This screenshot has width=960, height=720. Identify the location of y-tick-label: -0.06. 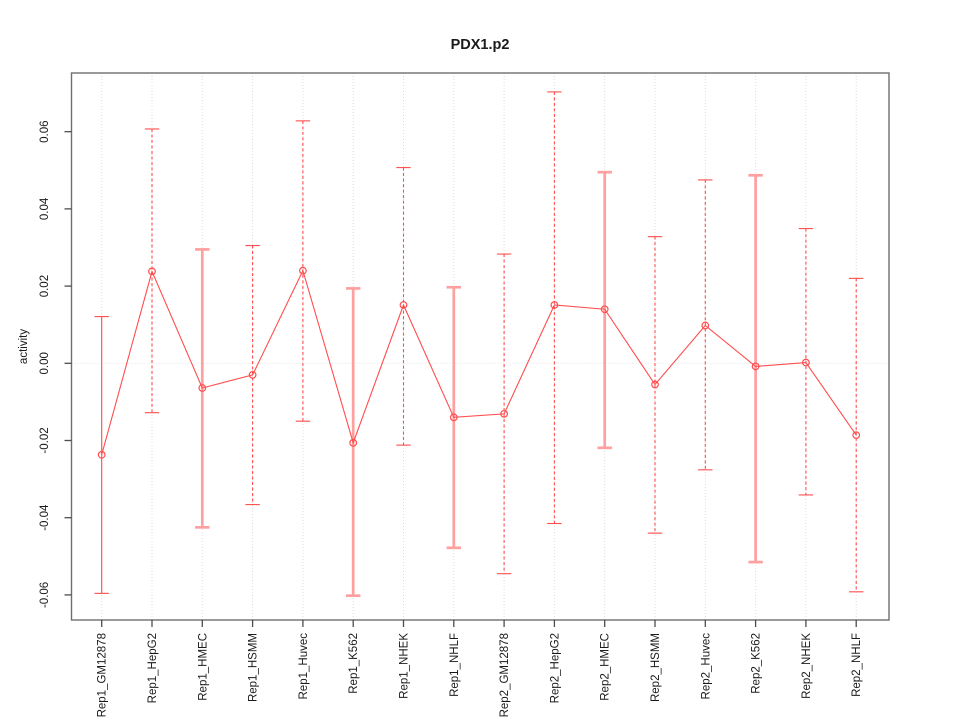
(45, 595).